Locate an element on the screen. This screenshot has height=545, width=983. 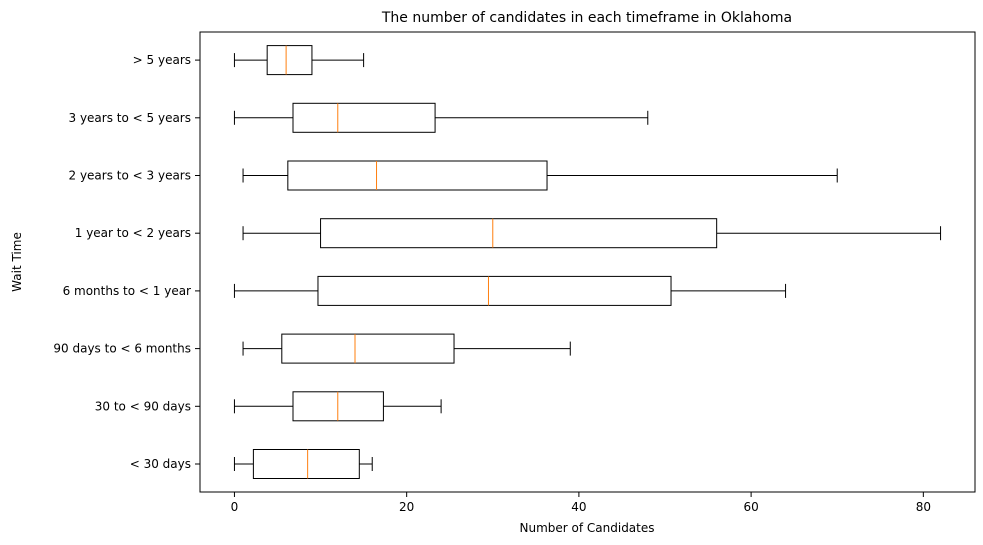
x-tick-label: 20 is located at coordinates (406, 507).